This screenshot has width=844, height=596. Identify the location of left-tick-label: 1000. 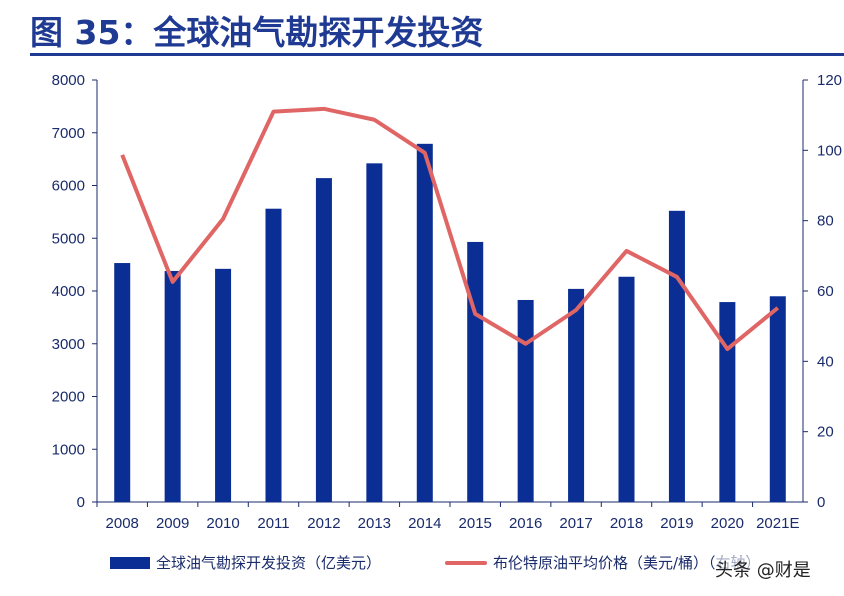
(68, 449).